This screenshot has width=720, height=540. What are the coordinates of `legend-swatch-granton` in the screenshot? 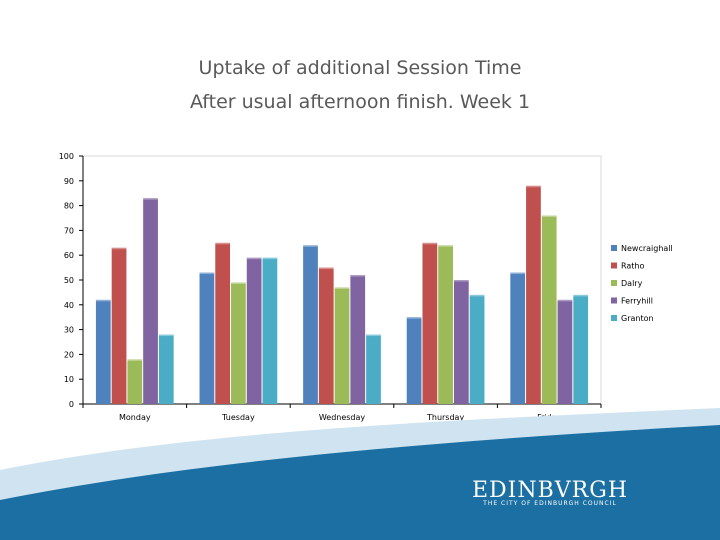 It's located at (614, 318).